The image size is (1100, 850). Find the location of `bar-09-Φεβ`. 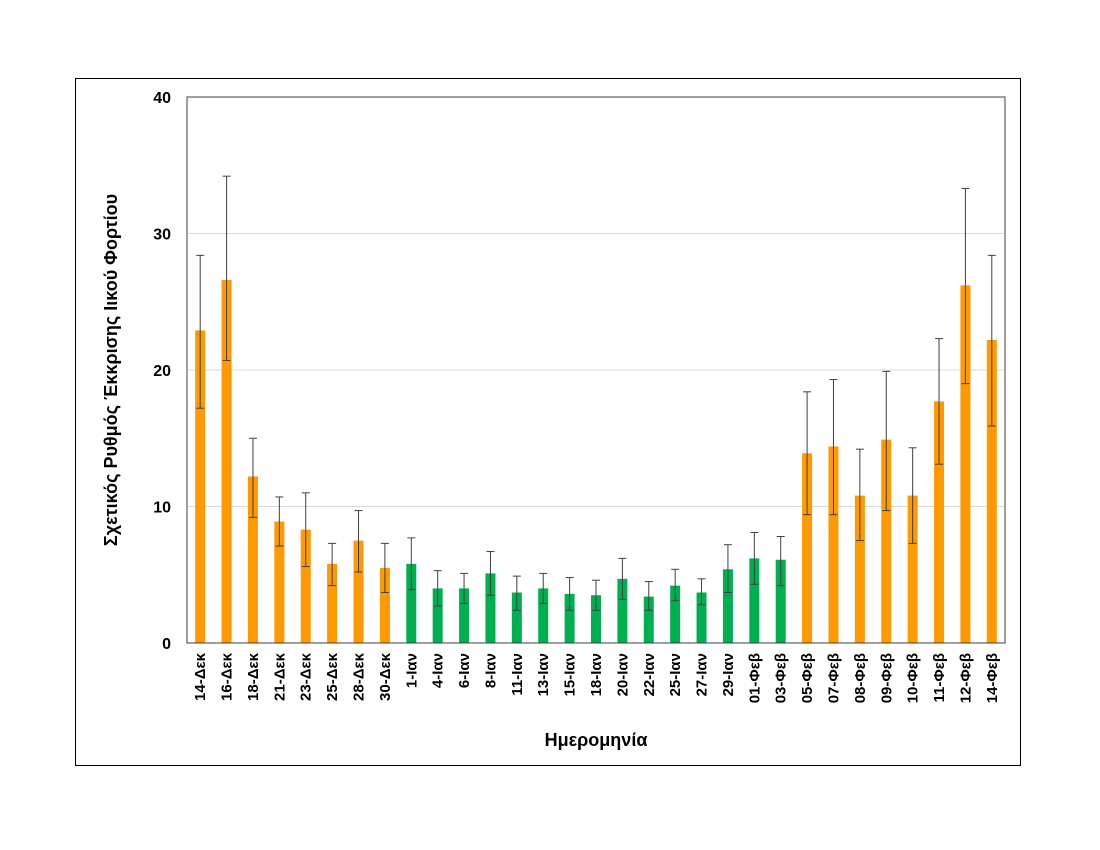

bar-09-Φεβ is located at coordinates (886, 541).